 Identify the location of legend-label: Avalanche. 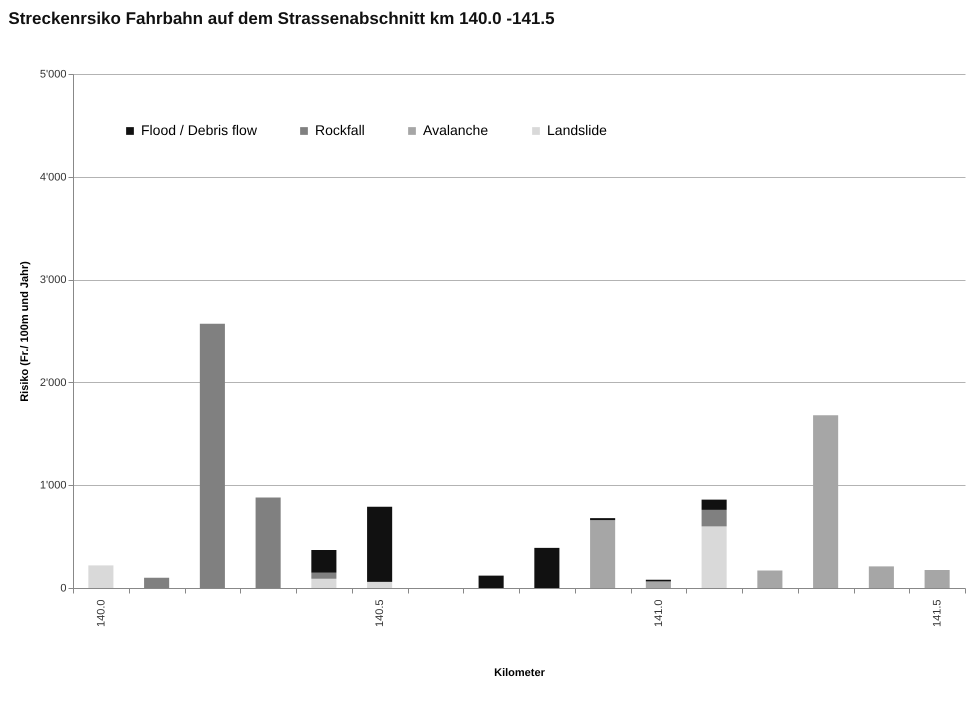
(455, 130).